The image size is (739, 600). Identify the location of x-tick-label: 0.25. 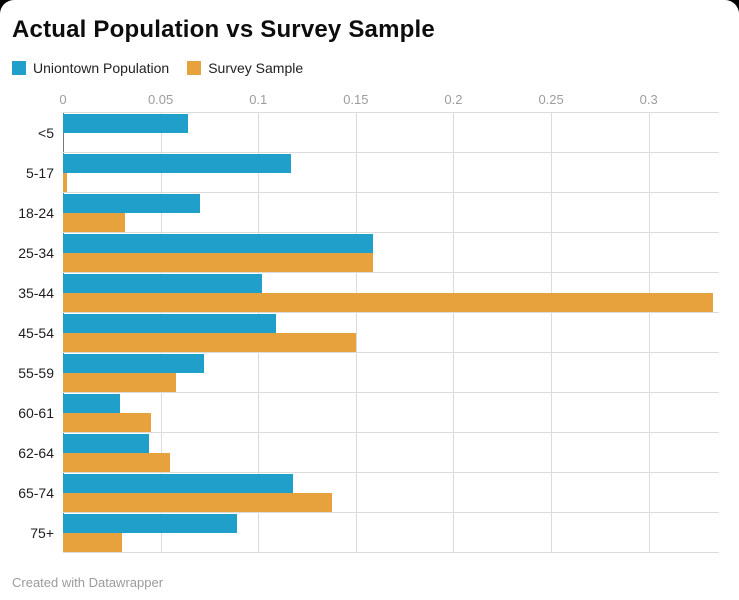
(551, 99).